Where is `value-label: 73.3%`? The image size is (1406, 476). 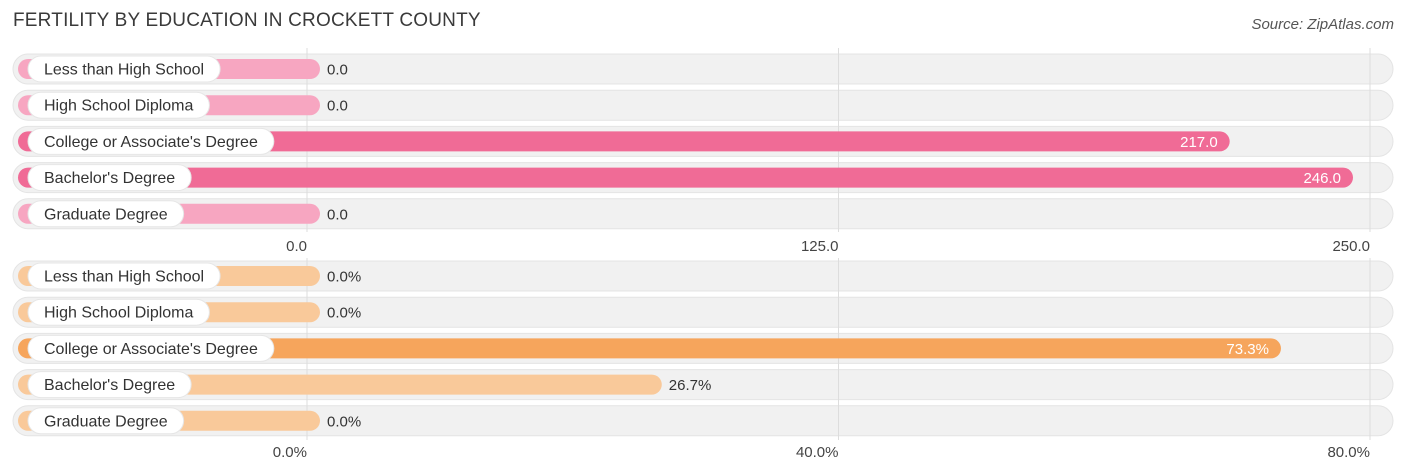
value-label: 73.3% is located at coordinates (1247, 349).